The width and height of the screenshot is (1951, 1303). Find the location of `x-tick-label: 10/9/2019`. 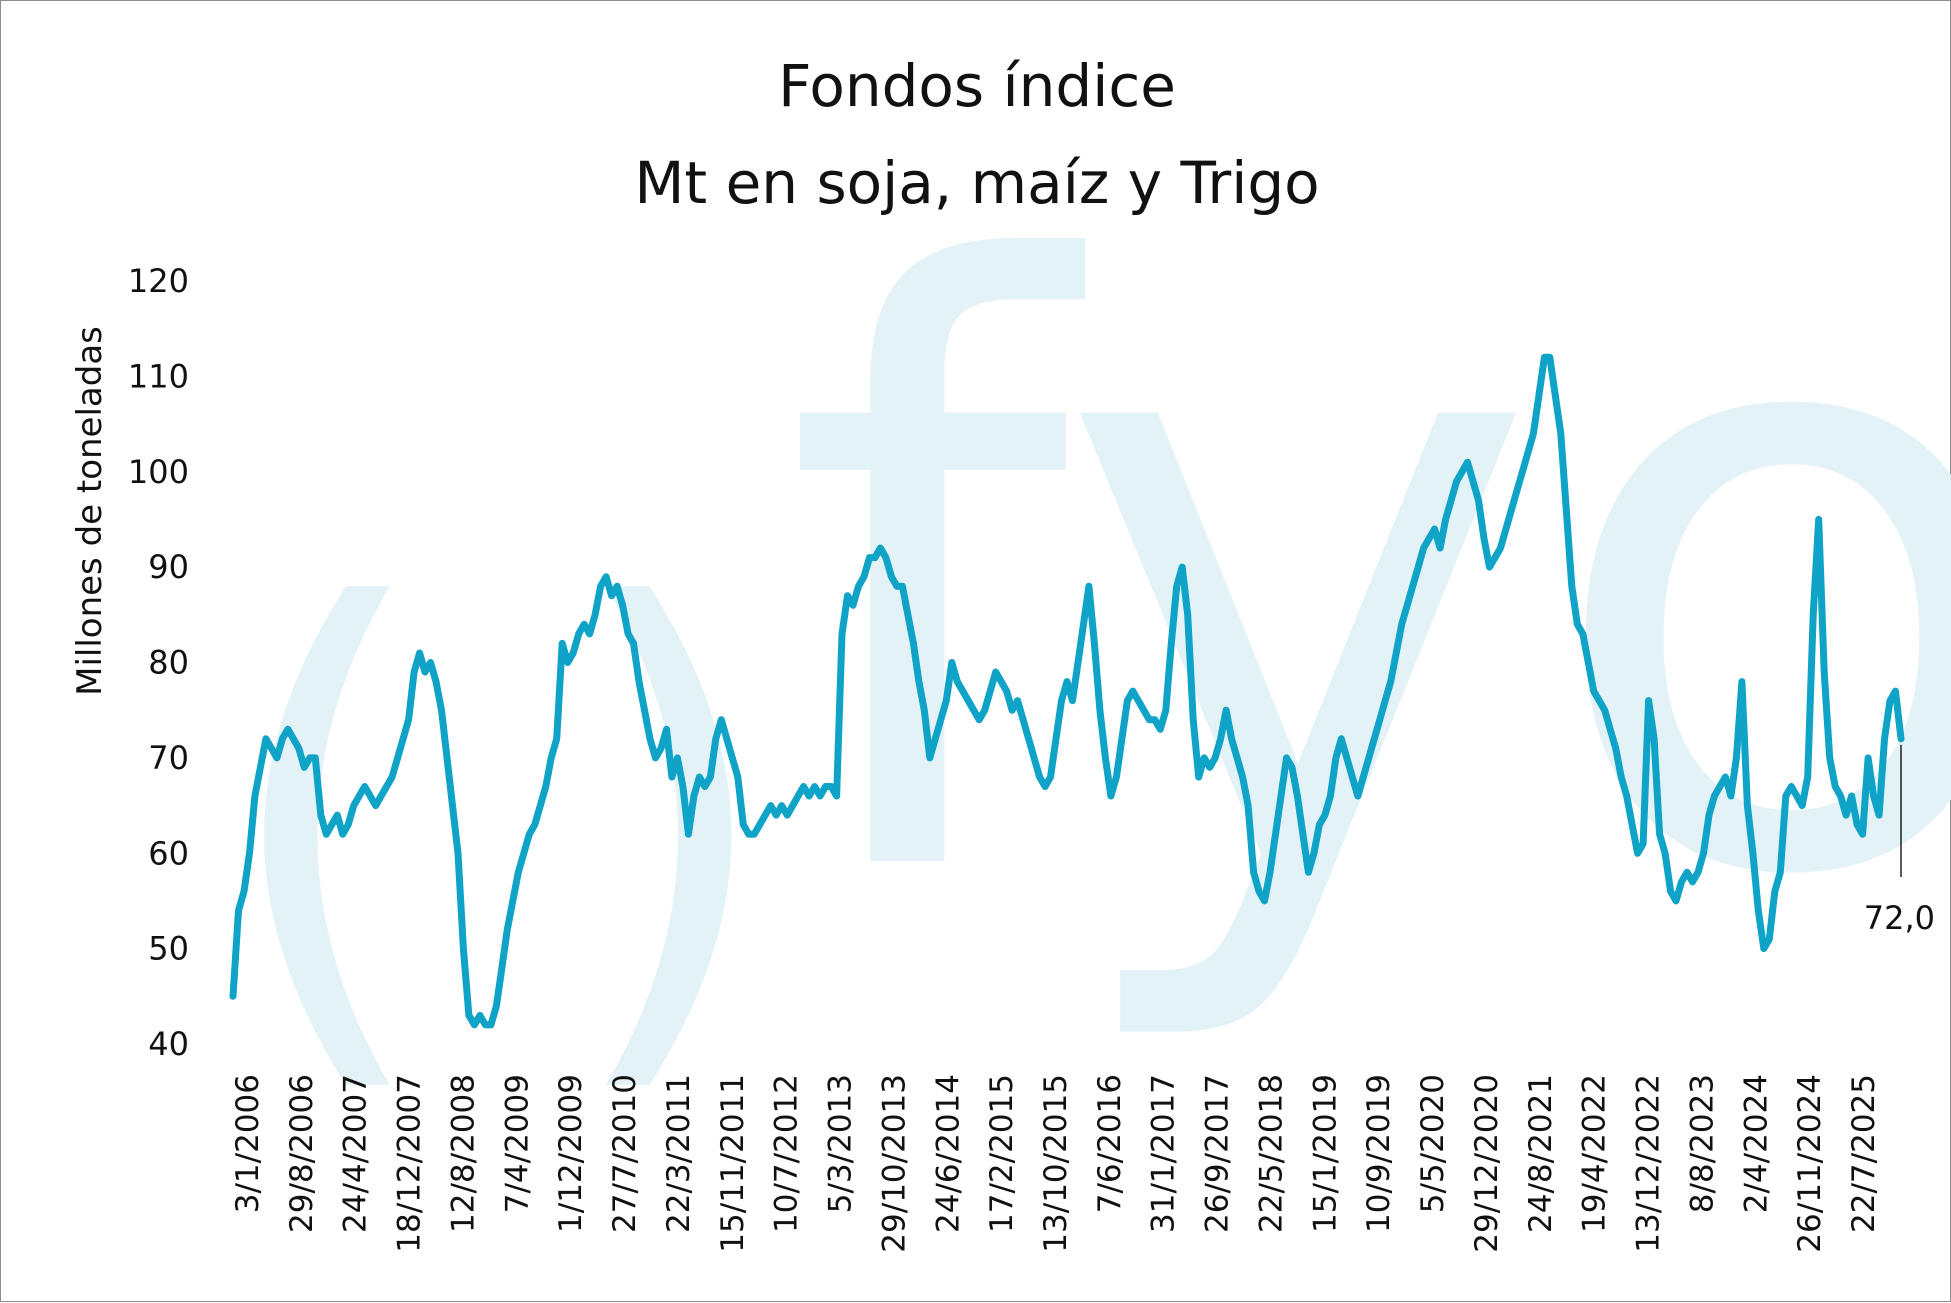

x-tick-label: 10/9/2019 is located at coordinates (1379, 1153).